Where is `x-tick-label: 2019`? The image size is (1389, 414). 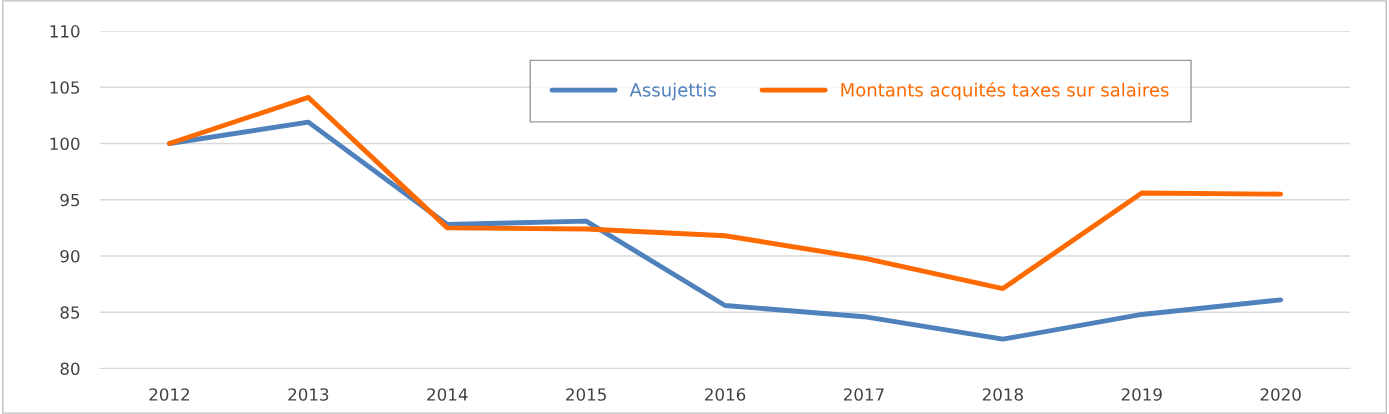
x-tick-label: 2019 is located at coordinates (1141, 394).